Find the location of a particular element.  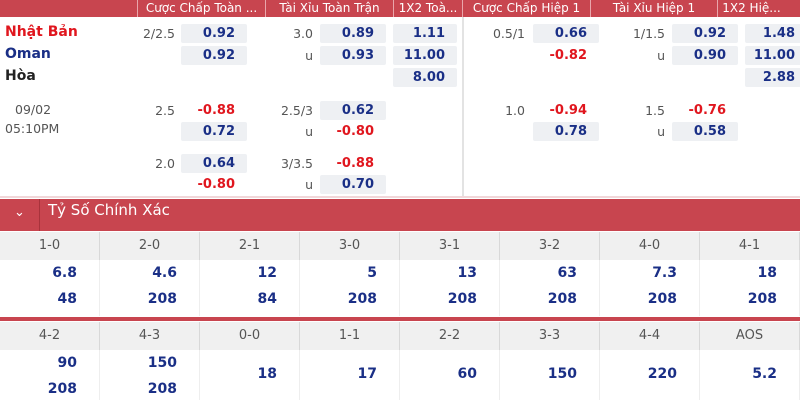

score-odds-value: 13 is located at coordinates (467, 273).